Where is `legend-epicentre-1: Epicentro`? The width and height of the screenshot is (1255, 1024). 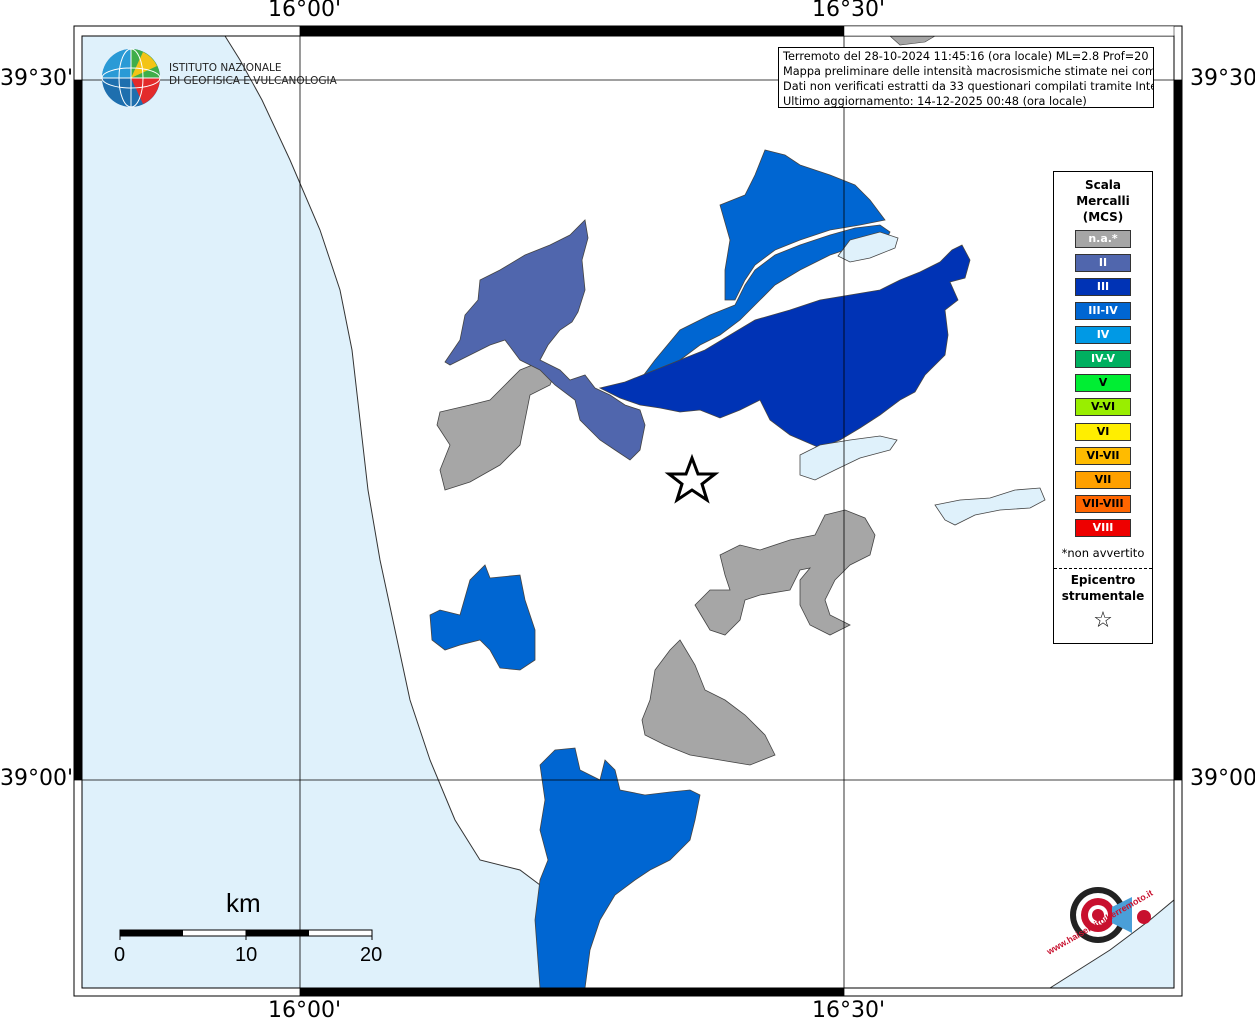 legend-epicentre-1: Epicentro is located at coordinates (1103, 580).